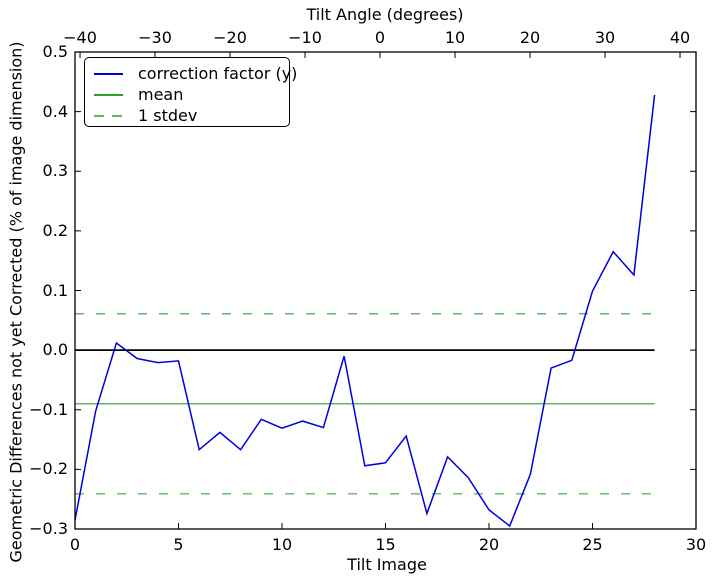  I want to click on y-tick-label: −0.1, so click(48, 409).